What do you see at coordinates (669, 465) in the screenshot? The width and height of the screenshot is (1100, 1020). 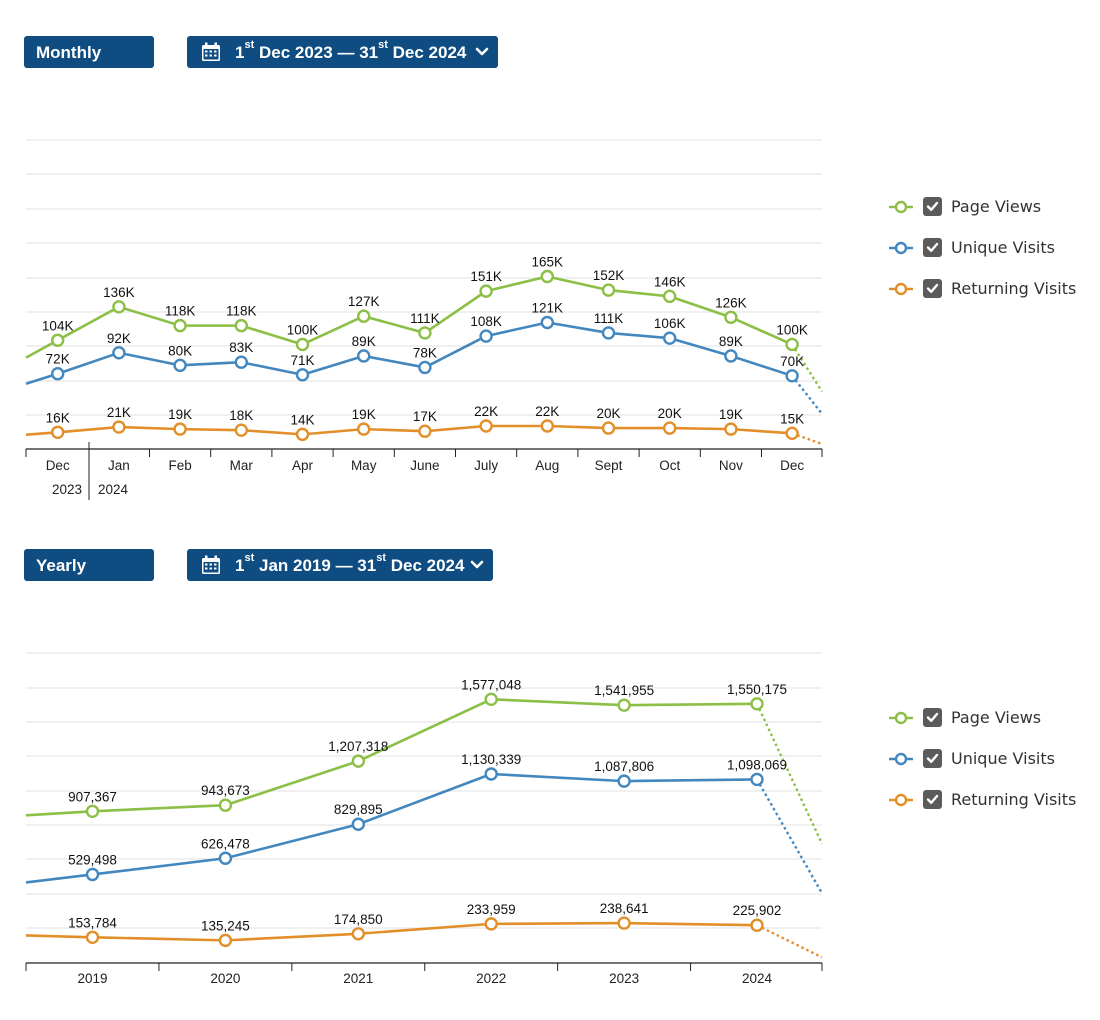 I see `x-tick-label: Oct` at bounding box center [669, 465].